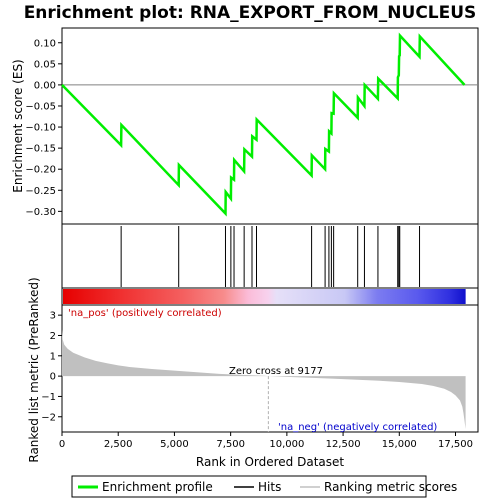 The height and width of the screenshot is (500, 500). Describe the element at coordinates (51, 367) in the screenshot. I see `metric-y-axis: −2 −1 0 1 2 3` at that location.